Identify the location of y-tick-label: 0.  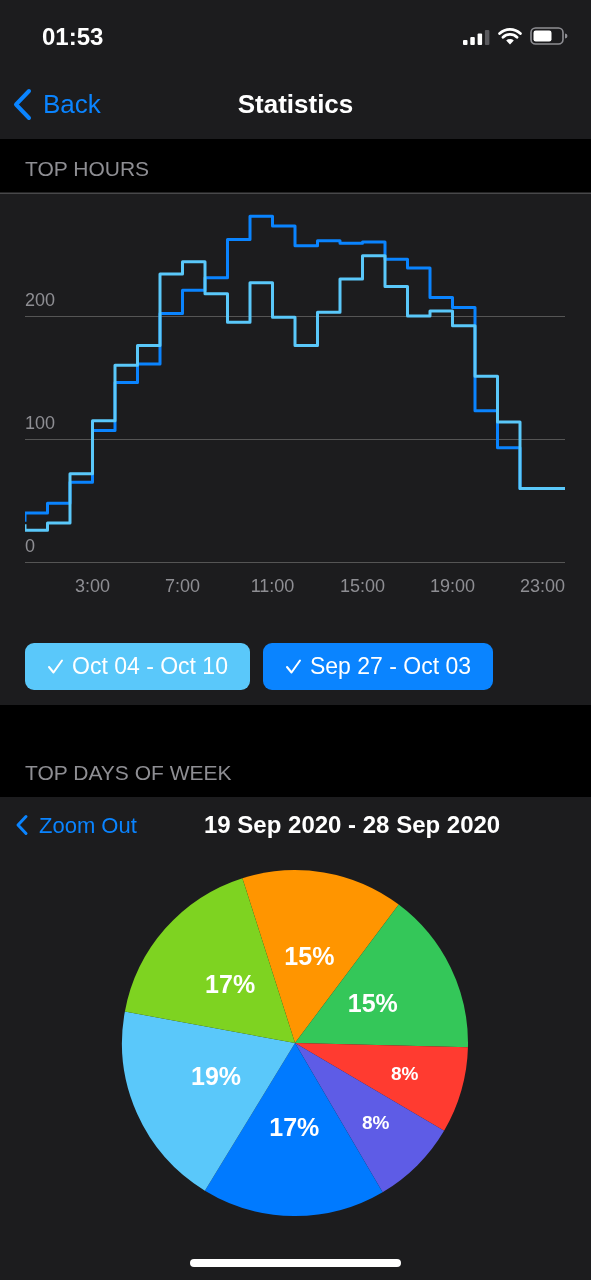
(30, 546).